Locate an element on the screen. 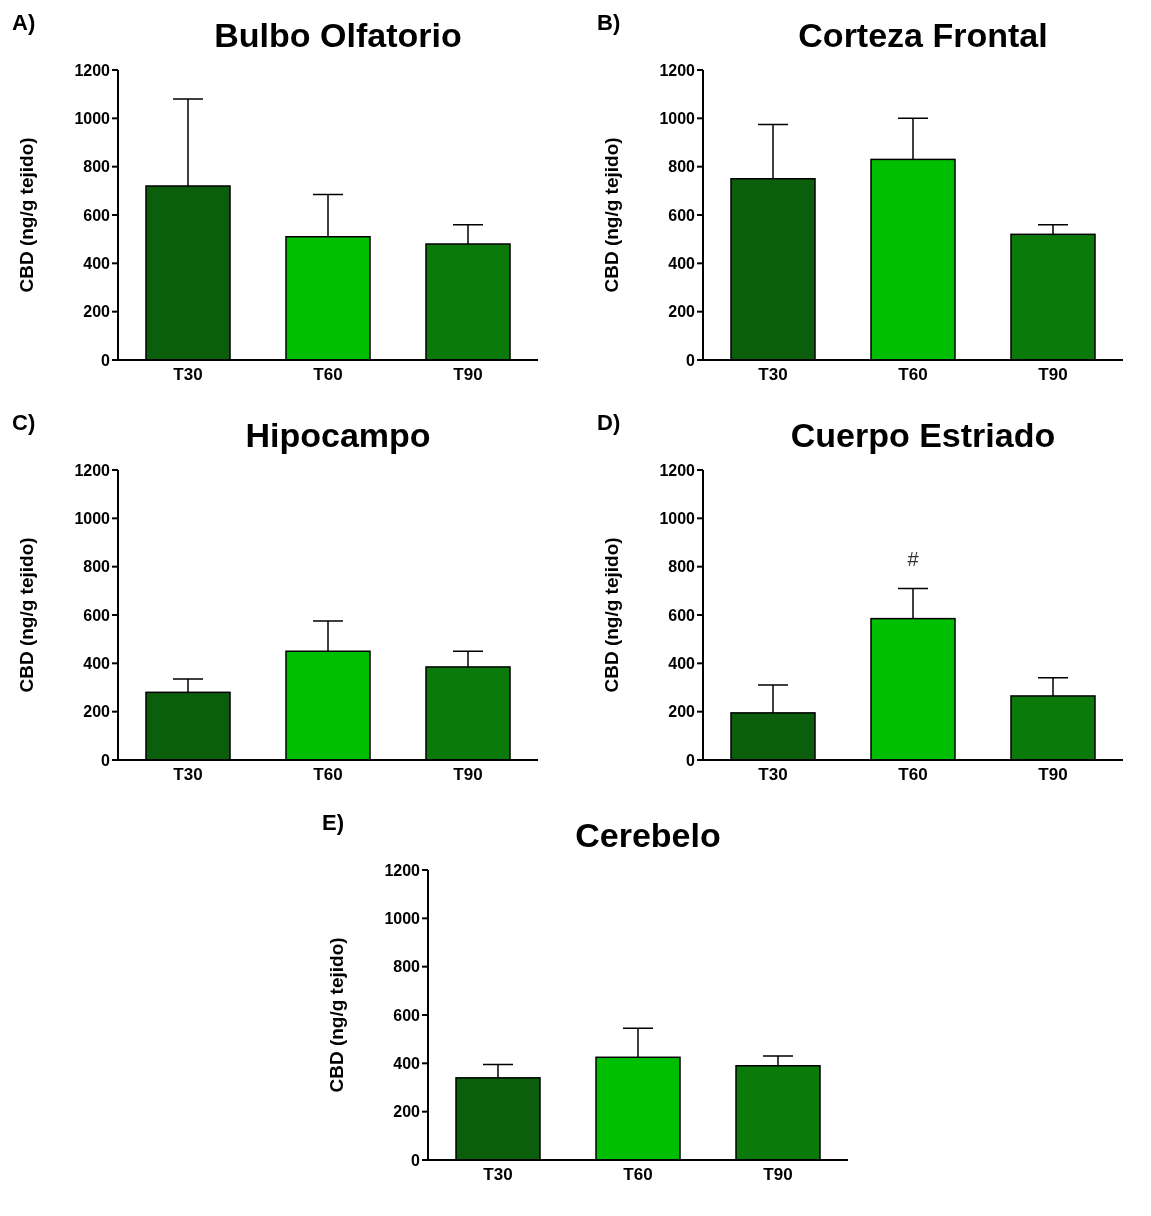 The width and height of the screenshot is (1151, 1216). chart-title: Cuerpo Estriado is located at coordinates (923, 435).